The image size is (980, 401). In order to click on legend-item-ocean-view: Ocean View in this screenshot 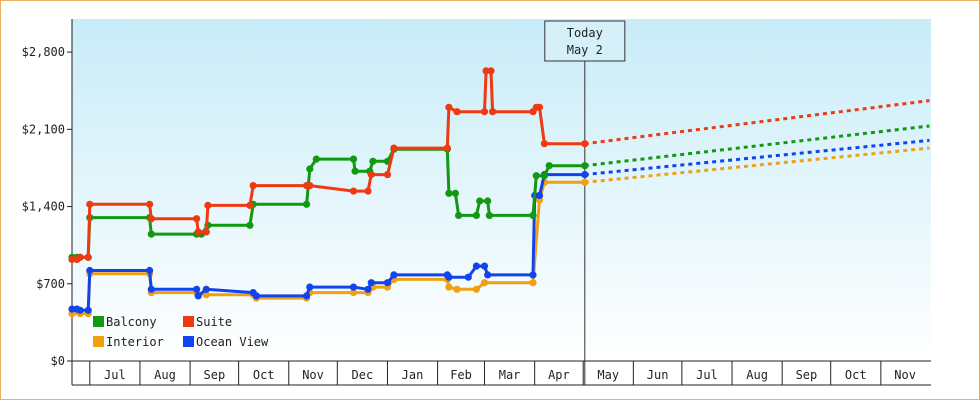, I will do `click(226, 342)`.